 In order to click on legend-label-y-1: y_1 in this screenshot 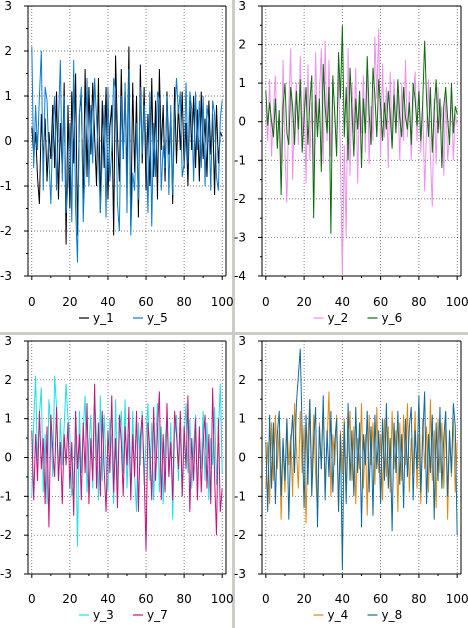, I will do `click(103, 318)`.